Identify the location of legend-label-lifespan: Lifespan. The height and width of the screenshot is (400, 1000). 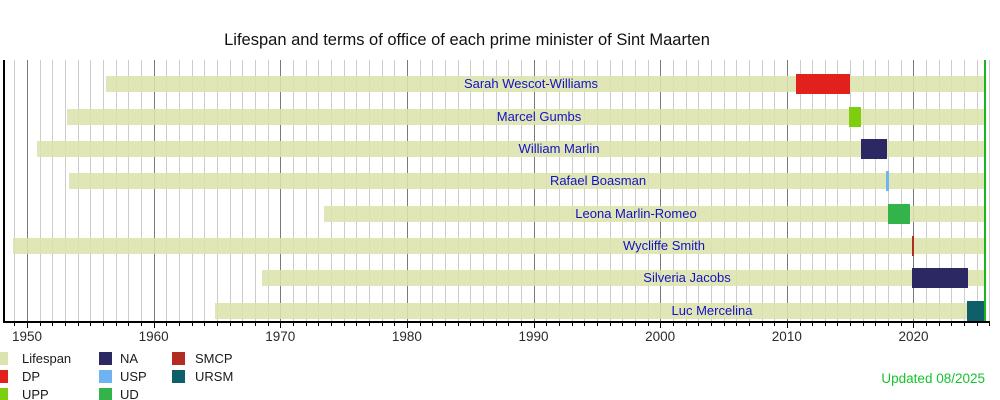
(47, 358).